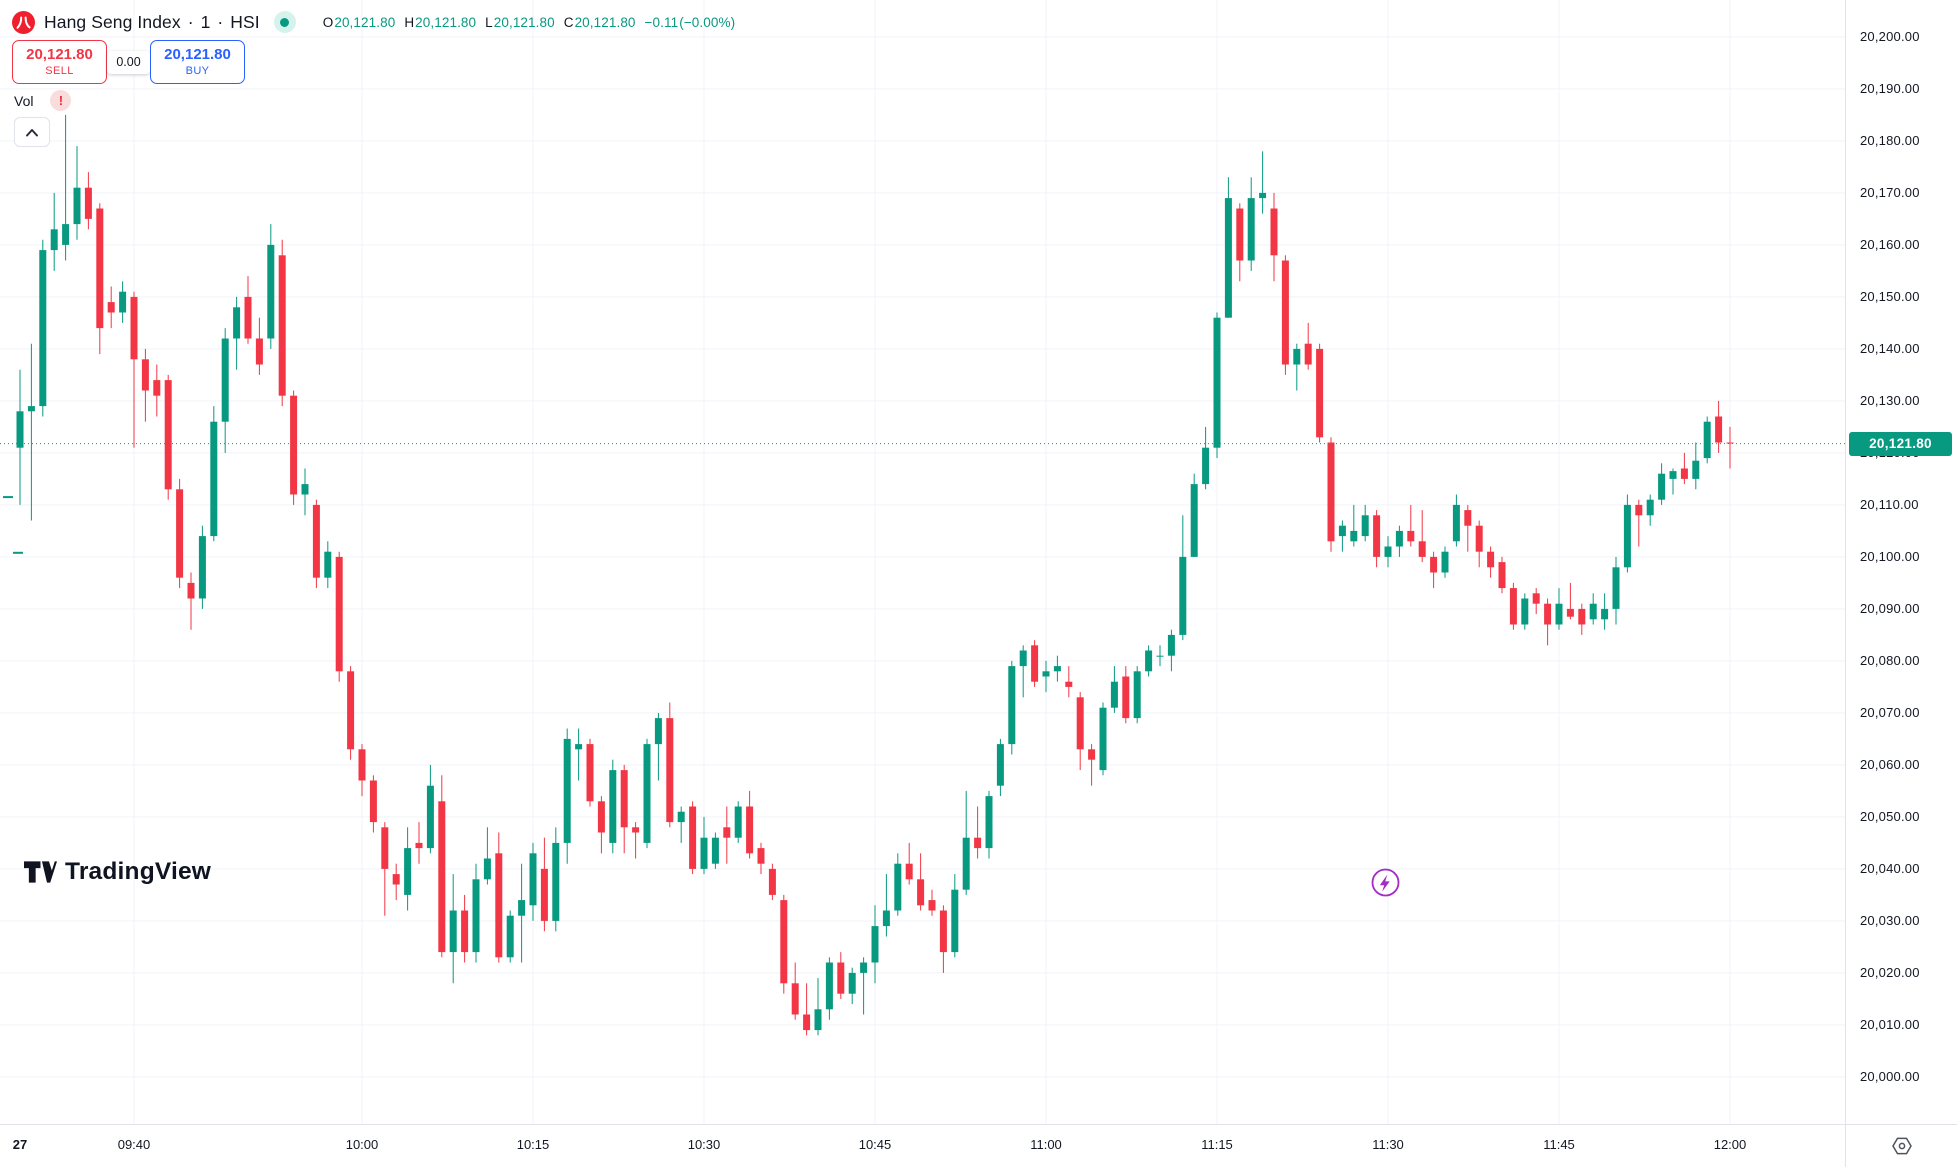 The width and height of the screenshot is (1957, 1167). What do you see at coordinates (1890, 400) in the screenshot?
I see `price-axis-label: 20,130.00` at bounding box center [1890, 400].